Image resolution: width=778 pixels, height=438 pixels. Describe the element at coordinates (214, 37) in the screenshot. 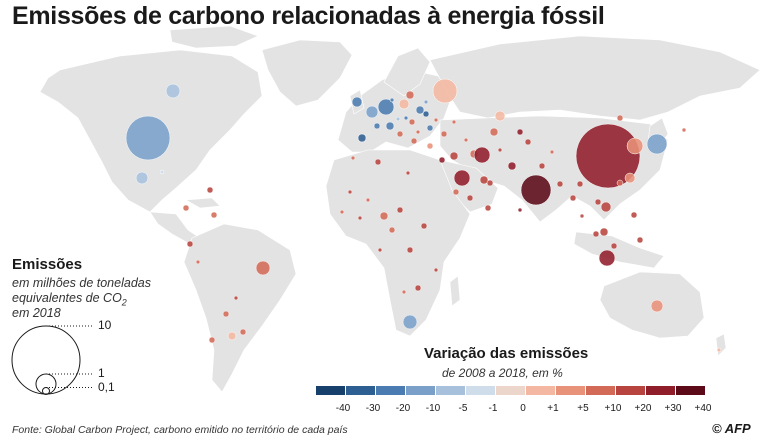

I see `land-arctic-islands` at that location.